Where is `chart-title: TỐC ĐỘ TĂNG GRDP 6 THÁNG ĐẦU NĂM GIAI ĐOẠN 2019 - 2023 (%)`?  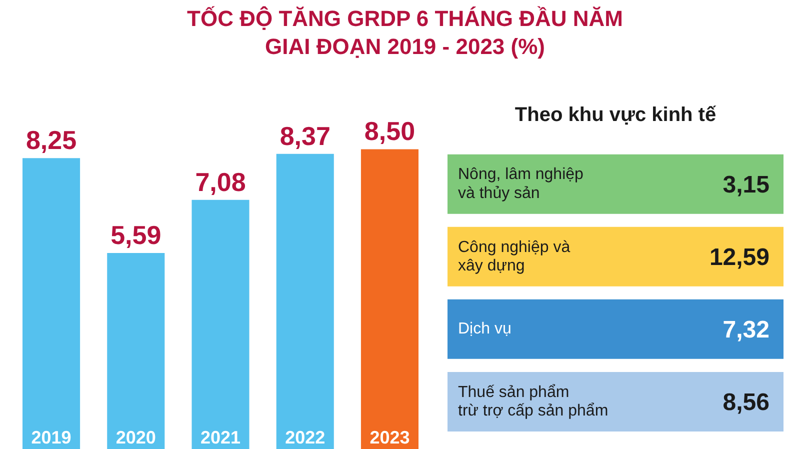 chart-title: TỐC ĐỘ TĂNG GRDP 6 THÁNG ĐẦU NĂM GIAI ĐOẠN 2019 - 2023 (%) is located at coordinates (405, 32).